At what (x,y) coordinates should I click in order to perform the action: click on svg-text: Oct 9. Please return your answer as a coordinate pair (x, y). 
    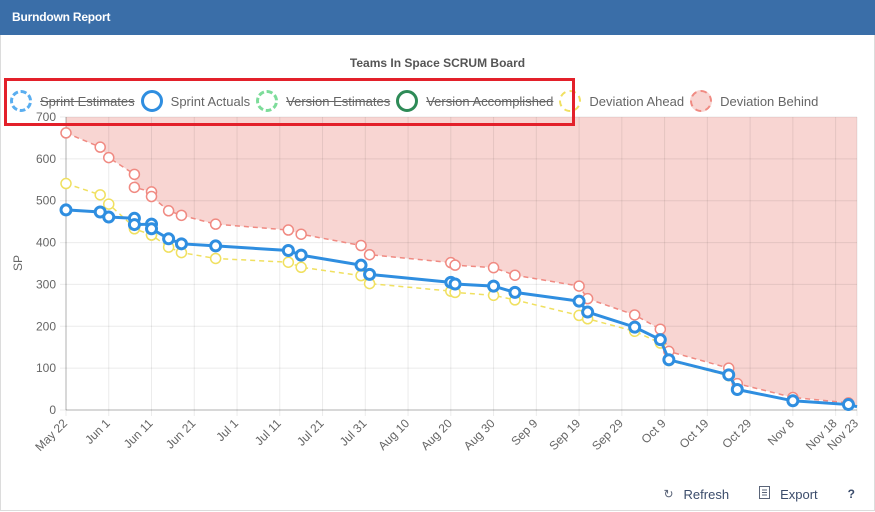
    Looking at the image, I should click on (654, 431).